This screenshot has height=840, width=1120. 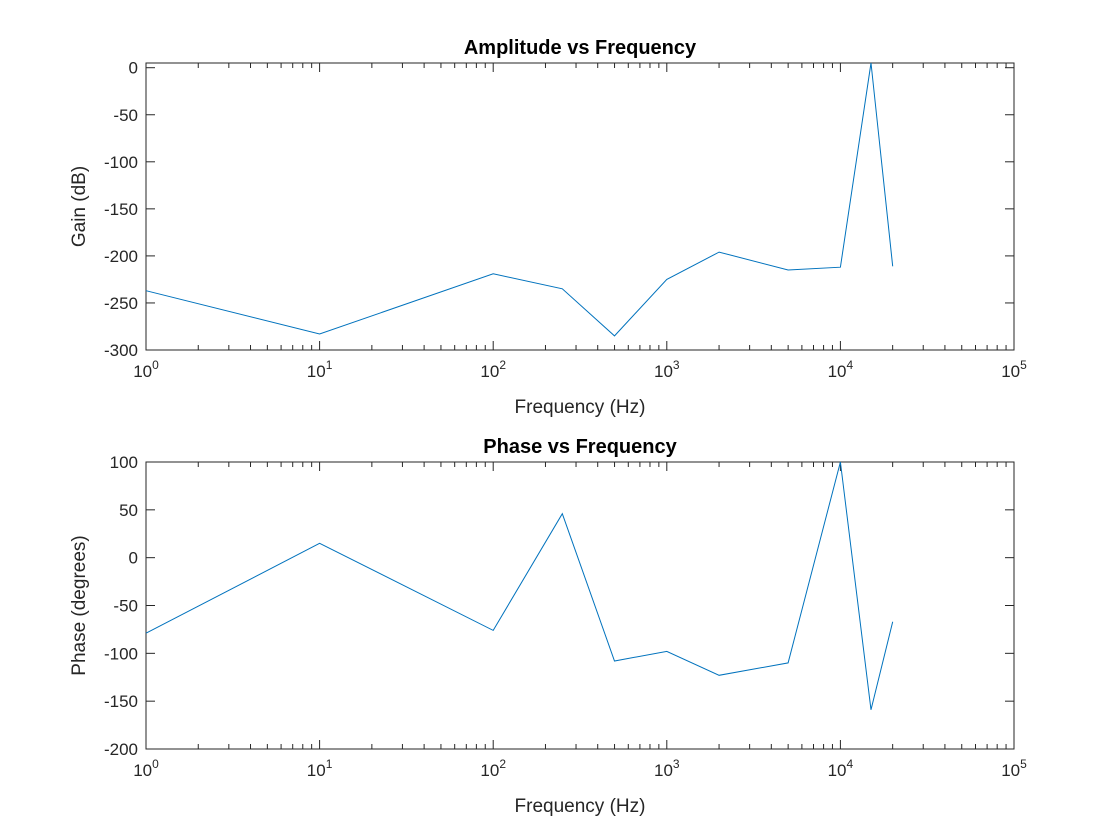 What do you see at coordinates (121, 350) in the screenshot?
I see `y-tick-label: -300` at bounding box center [121, 350].